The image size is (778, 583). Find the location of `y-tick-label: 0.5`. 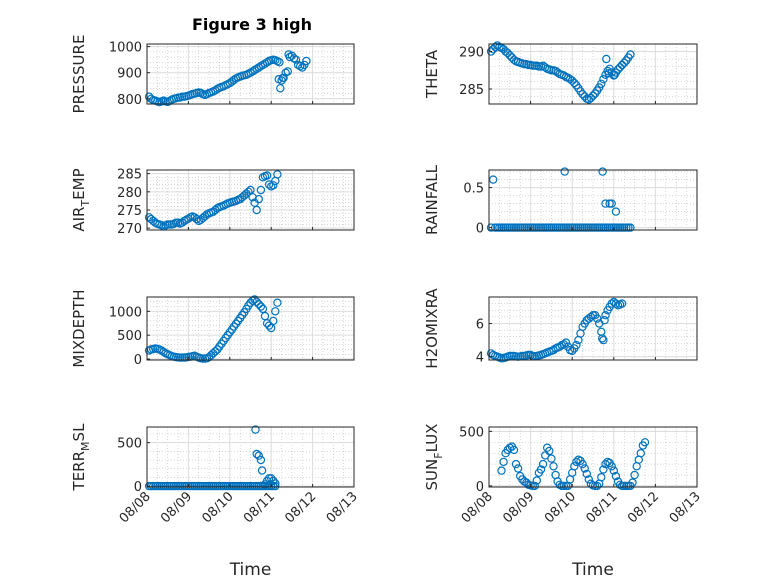

y-tick-label: 0.5 is located at coordinates (473, 189).